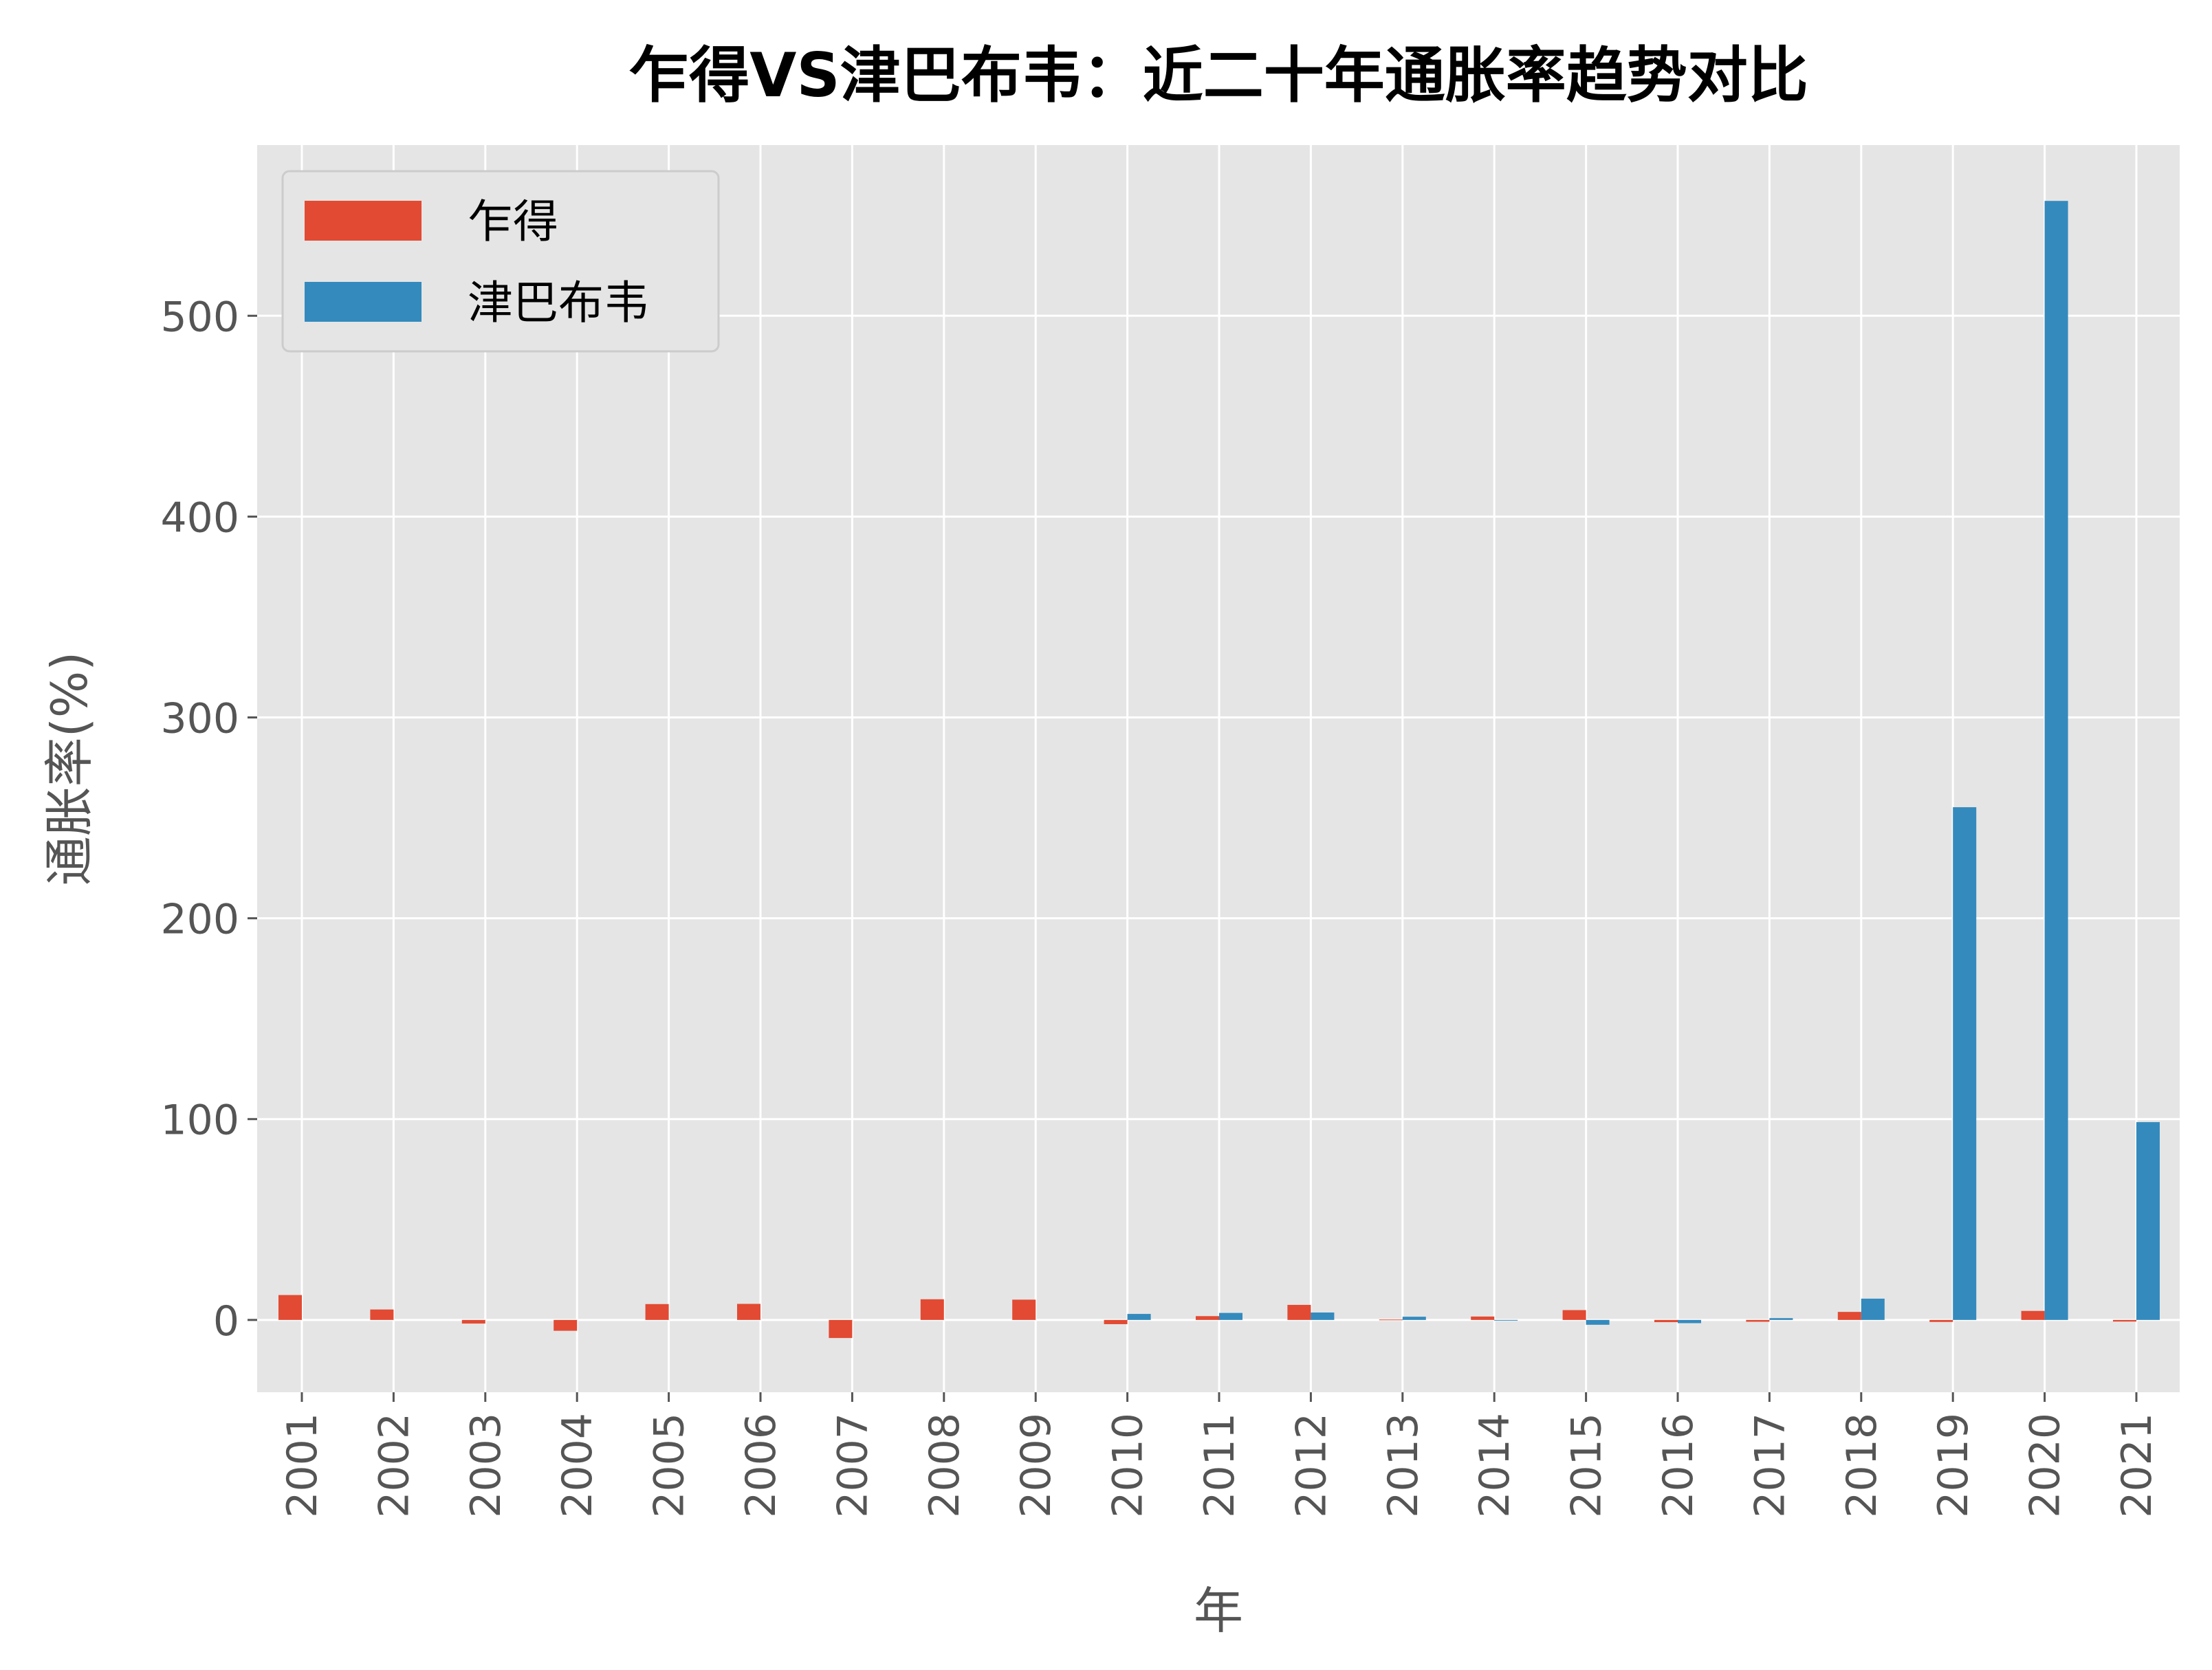  I want to click on bar-chad-2014, so click(1483, 1318).